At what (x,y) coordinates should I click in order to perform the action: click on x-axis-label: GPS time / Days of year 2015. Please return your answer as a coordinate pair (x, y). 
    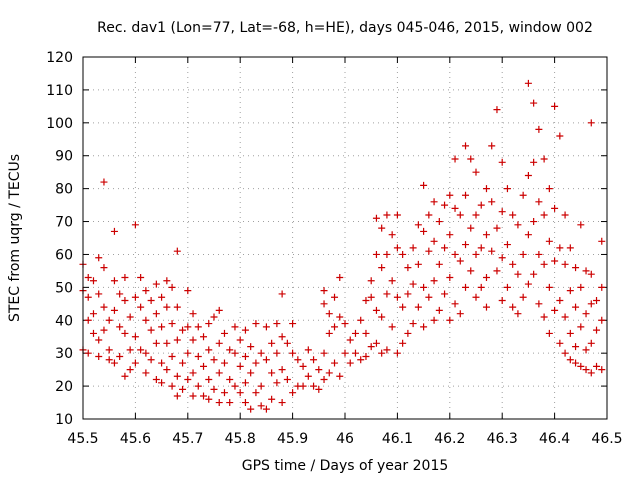
    Looking at the image, I should click on (345, 466).